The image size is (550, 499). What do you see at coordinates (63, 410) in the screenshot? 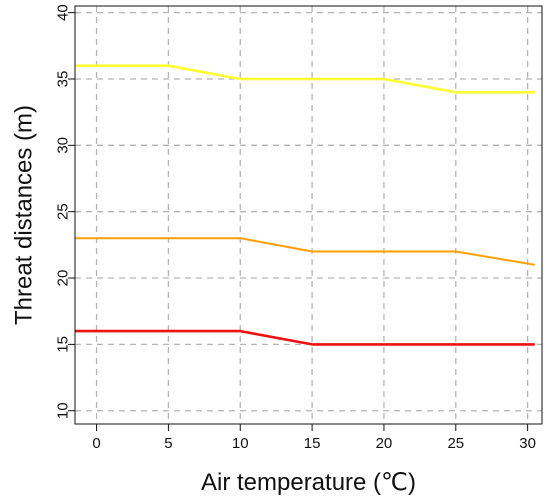
I see `y-tick-label: 10` at bounding box center [63, 410].